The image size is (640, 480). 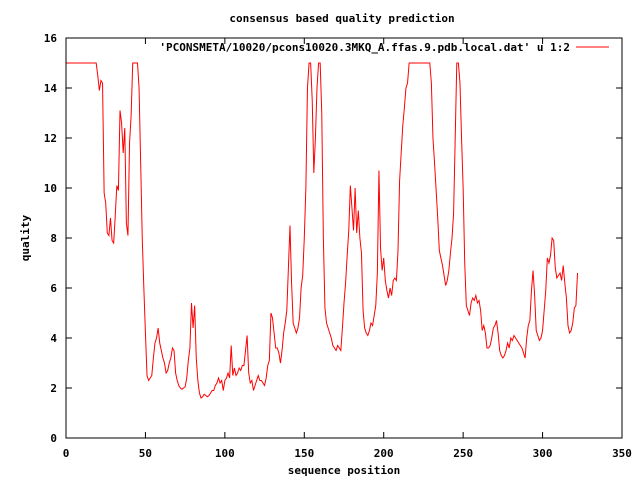 I want to click on y-tick-label-7: 14, so click(x=51, y=88).